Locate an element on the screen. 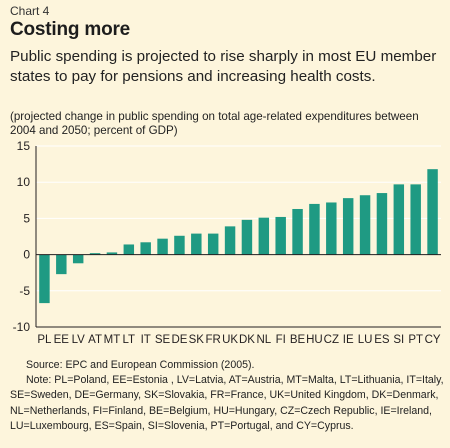 Image resolution: width=450 pixels, height=448 pixels. y-tick-label: 0 is located at coordinates (26, 255).